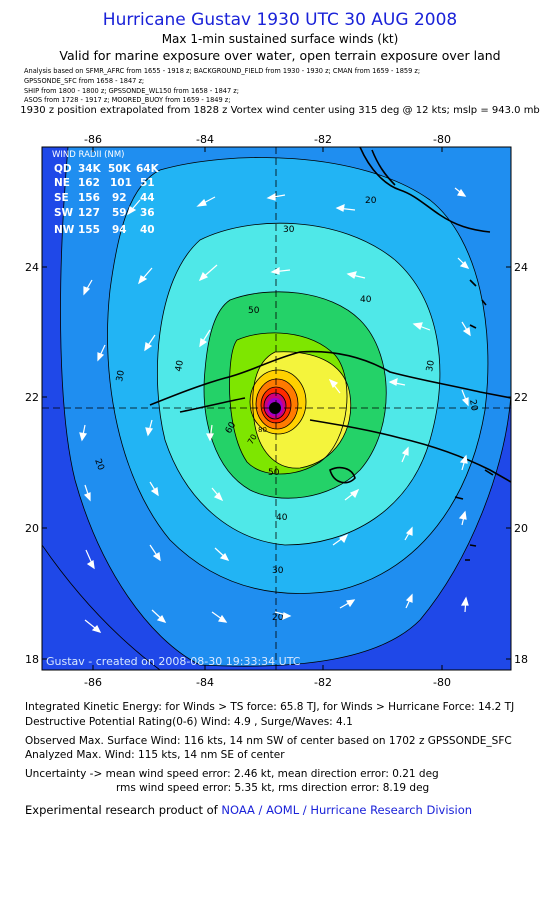 The image size is (560, 915). What do you see at coordinates (521, 267) in the screenshot?
I see `lat-label: 24` at bounding box center [521, 267].